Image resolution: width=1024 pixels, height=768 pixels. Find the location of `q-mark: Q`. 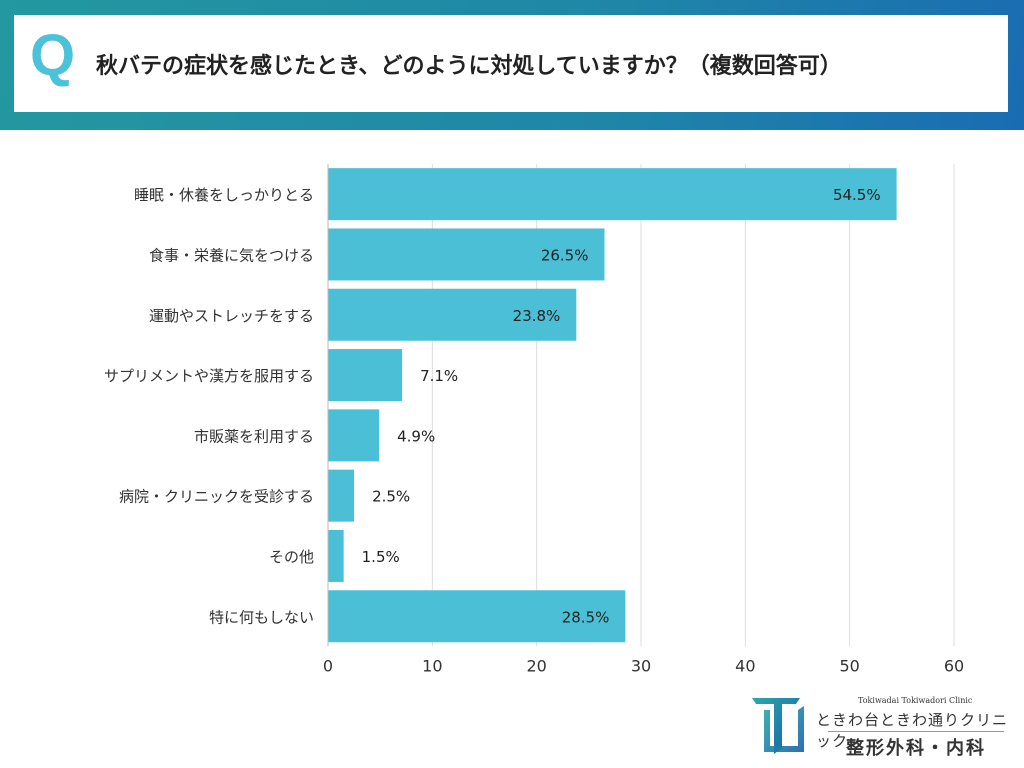

q-mark: Q is located at coordinates (53, 55).